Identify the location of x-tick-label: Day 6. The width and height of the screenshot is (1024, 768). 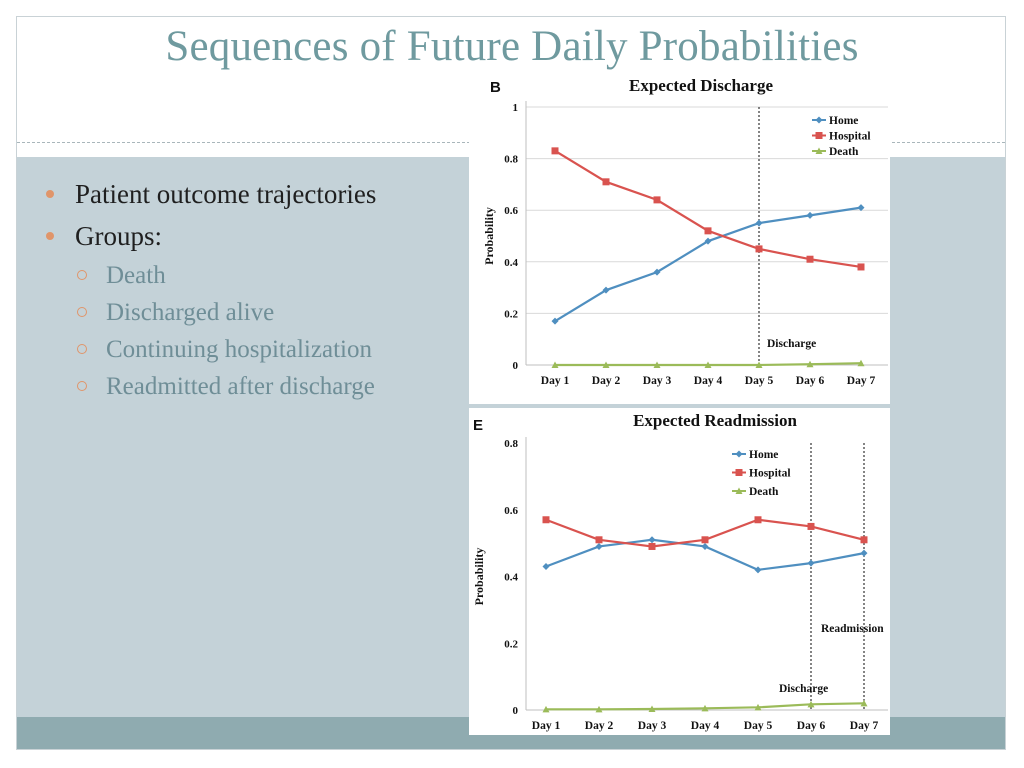
(810, 381).